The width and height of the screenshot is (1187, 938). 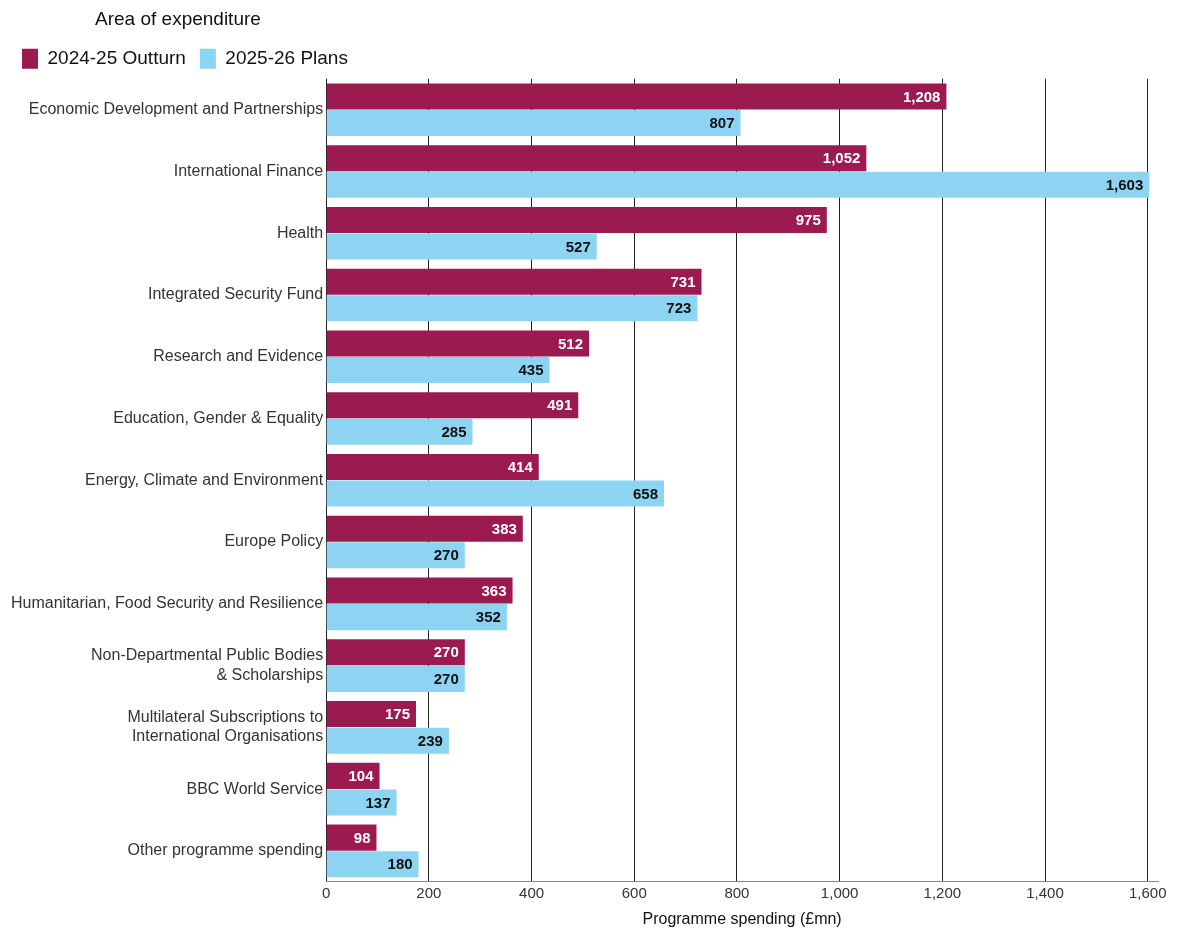 What do you see at coordinates (235, 294) in the screenshot?
I see `y-tick-label: Integrated Security Fund` at bounding box center [235, 294].